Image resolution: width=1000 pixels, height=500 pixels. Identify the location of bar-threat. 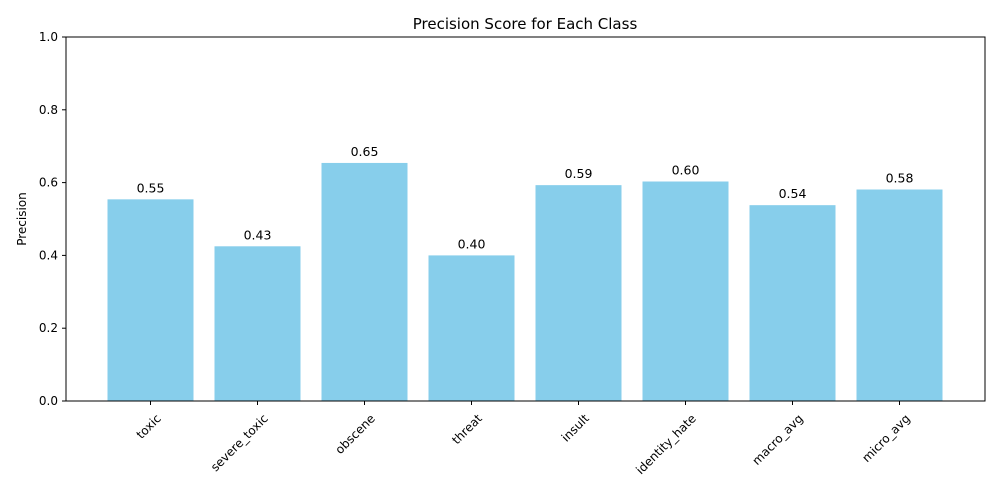
(471, 328).